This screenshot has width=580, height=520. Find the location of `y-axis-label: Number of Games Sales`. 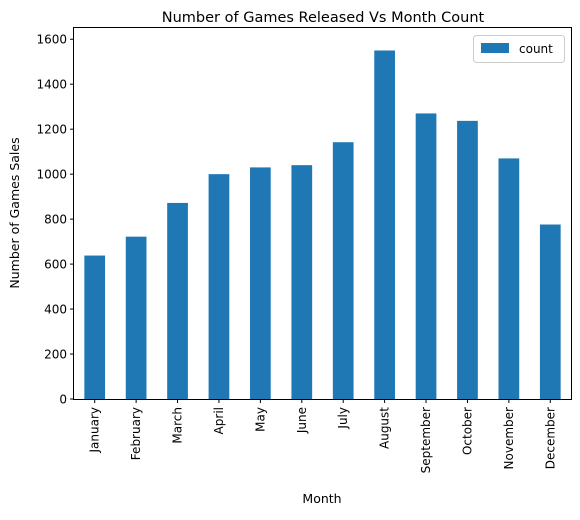

y-axis-label: Number of Games Sales is located at coordinates (14, 212).